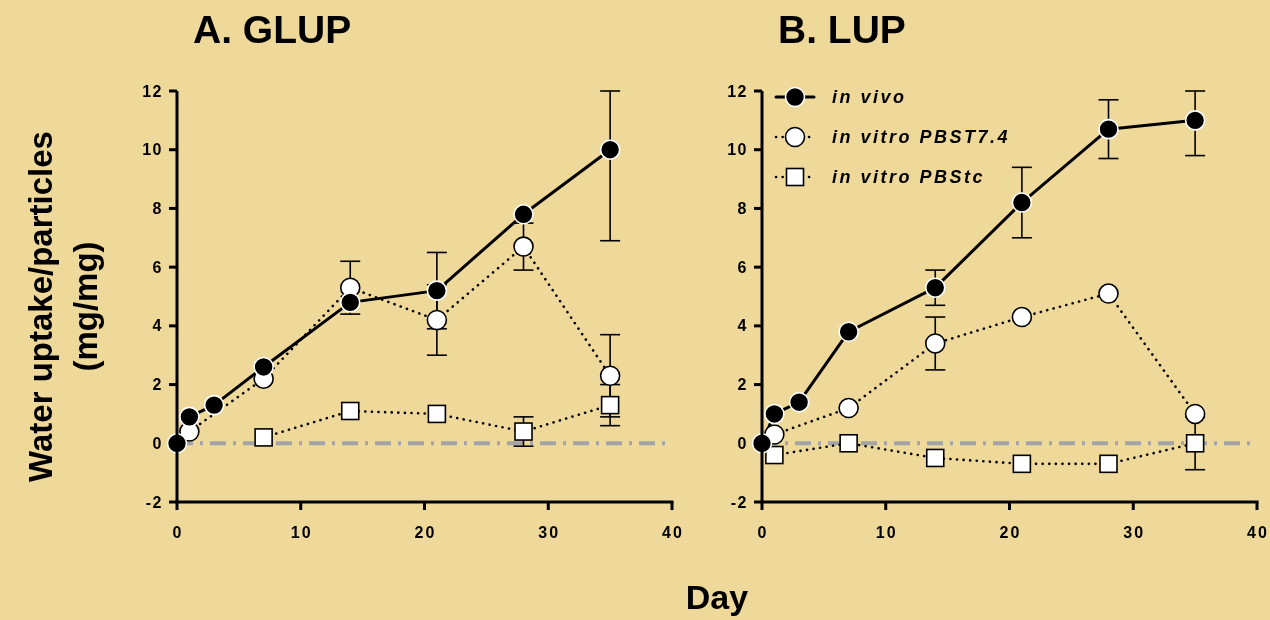  I want to click on chart-title: B. LUP, so click(842, 29).